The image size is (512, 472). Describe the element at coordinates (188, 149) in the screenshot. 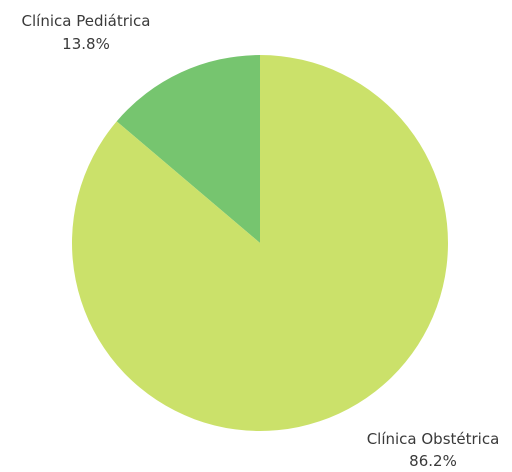

I see `pie-slice-clinica-pediatrica` at that location.